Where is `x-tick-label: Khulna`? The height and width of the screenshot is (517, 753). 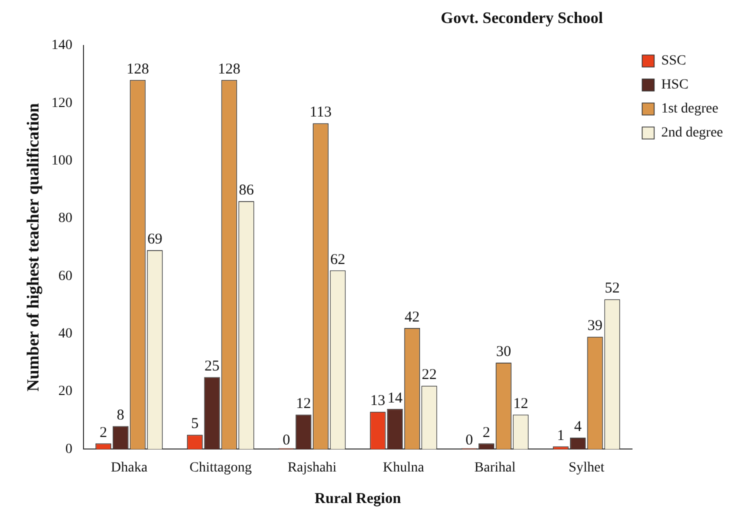 x-tick-label: Khulna is located at coordinates (403, 468).